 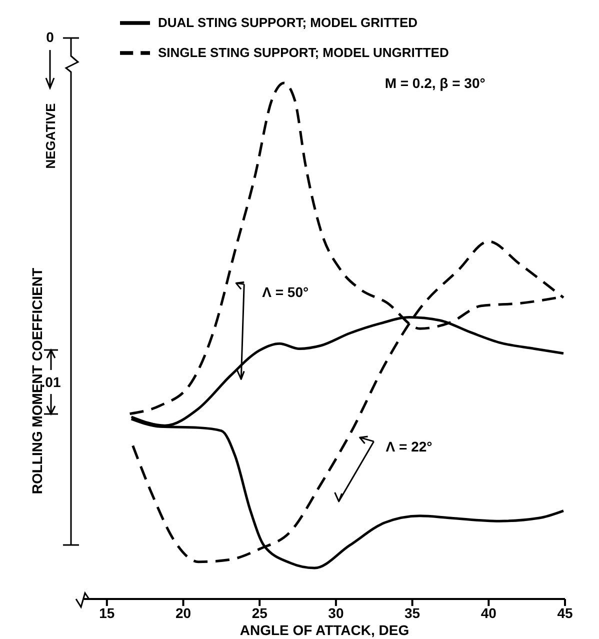 What do you see at coordinates (435, 83) in the screenshot?
I see `annotation: M = 0.2, β = 30°` at bounding box center [435, 83].